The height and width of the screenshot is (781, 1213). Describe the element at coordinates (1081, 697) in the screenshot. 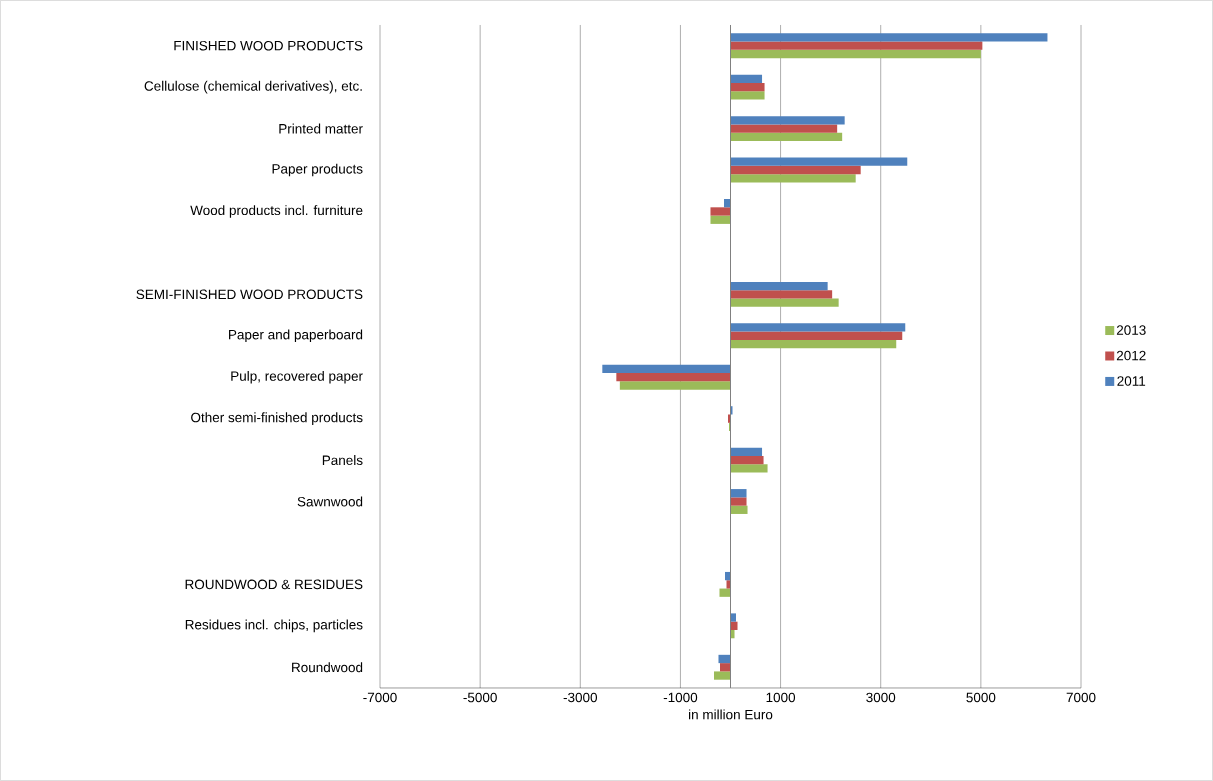

I see `x-tick-label: 7000` at that location.